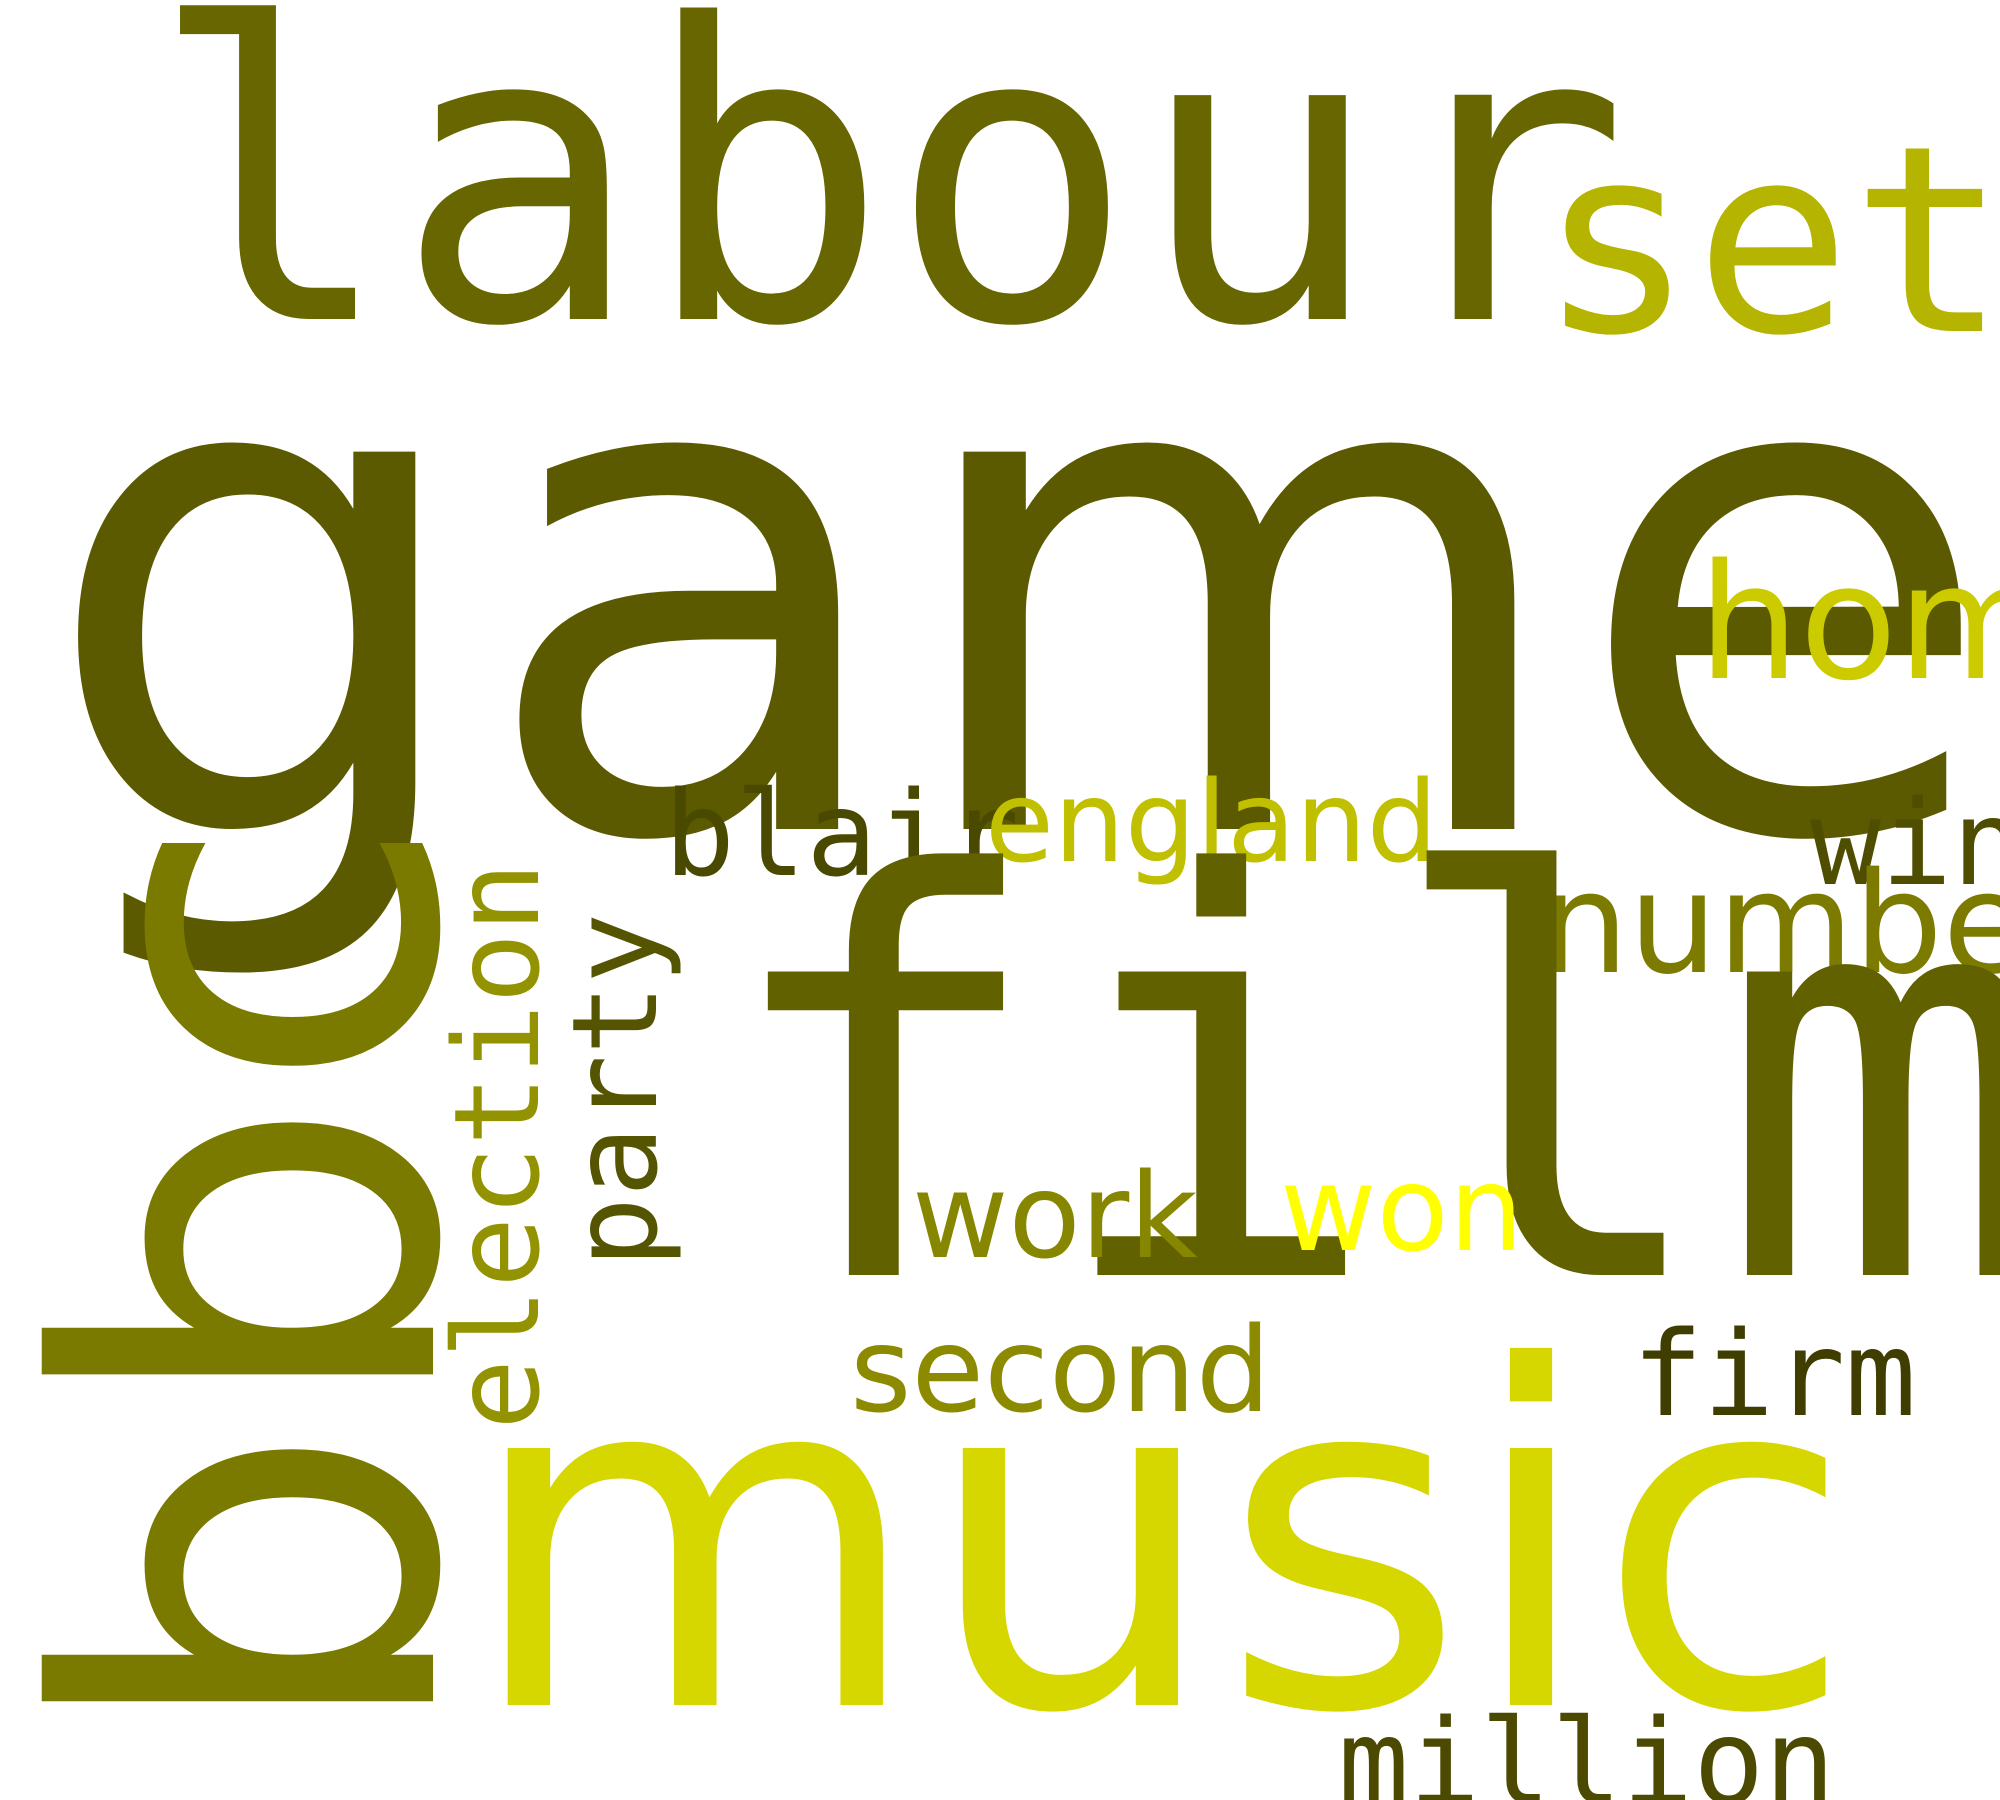 This screenshot has height=1800, width=2000. Describe the element at coordinates (615, 1090) in the screenshot. I see `word-party: party` at that location.